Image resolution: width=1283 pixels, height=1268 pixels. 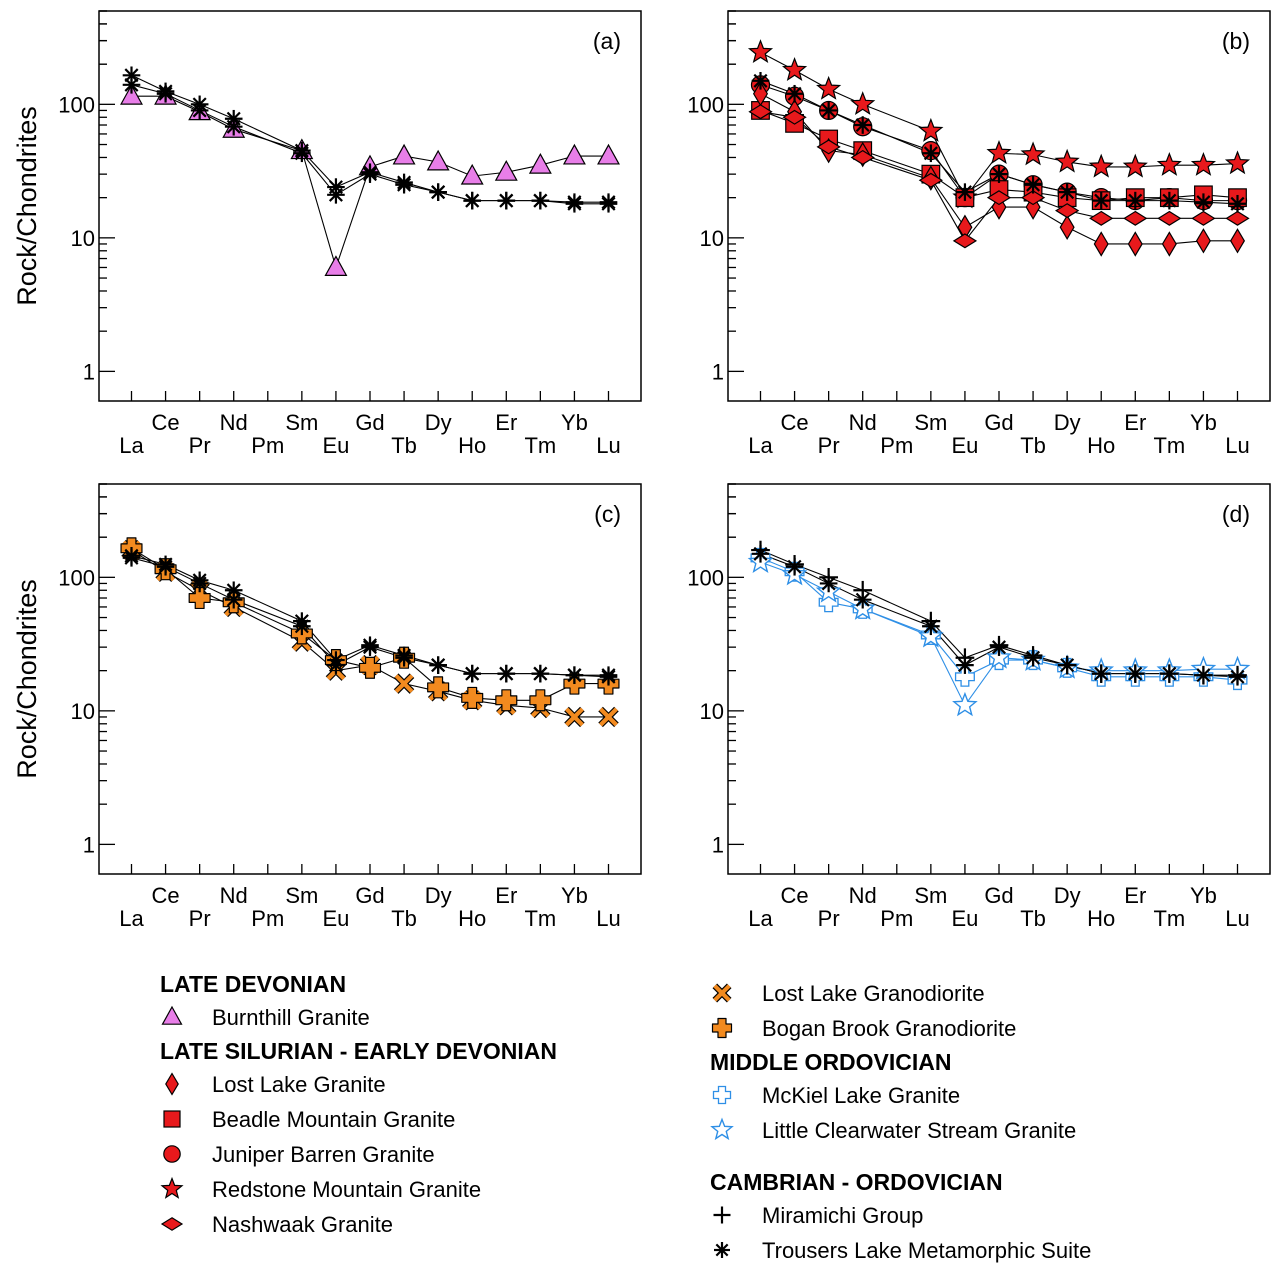 What do you see at coordinates (299, 1084) in the screenshot?
I see `legend-label: Lost Lake Granite` at bounding box center [299, 1084].